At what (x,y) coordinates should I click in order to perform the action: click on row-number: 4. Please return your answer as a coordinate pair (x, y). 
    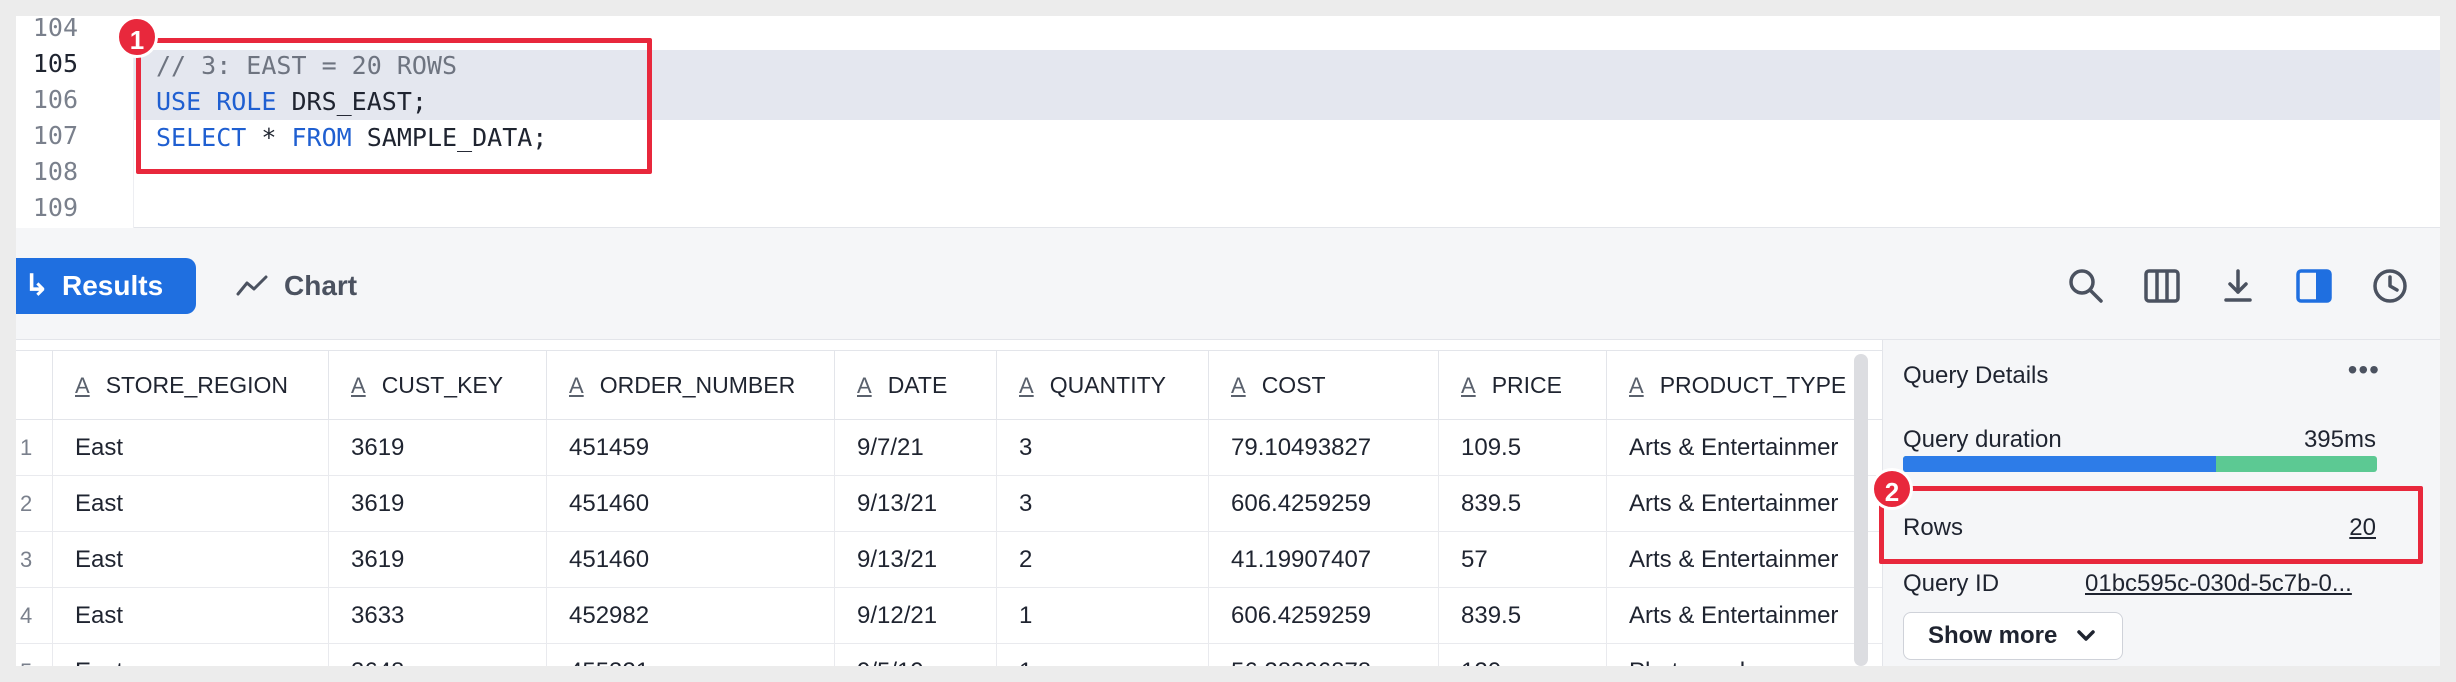
    Looking at the image, I should click on (26, 615).